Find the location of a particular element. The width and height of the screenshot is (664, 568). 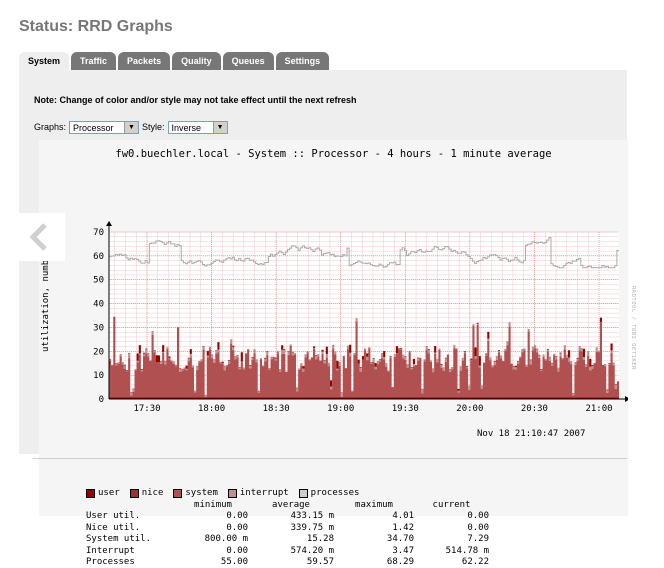

legend-label: system is located at coordinates (201, 493).